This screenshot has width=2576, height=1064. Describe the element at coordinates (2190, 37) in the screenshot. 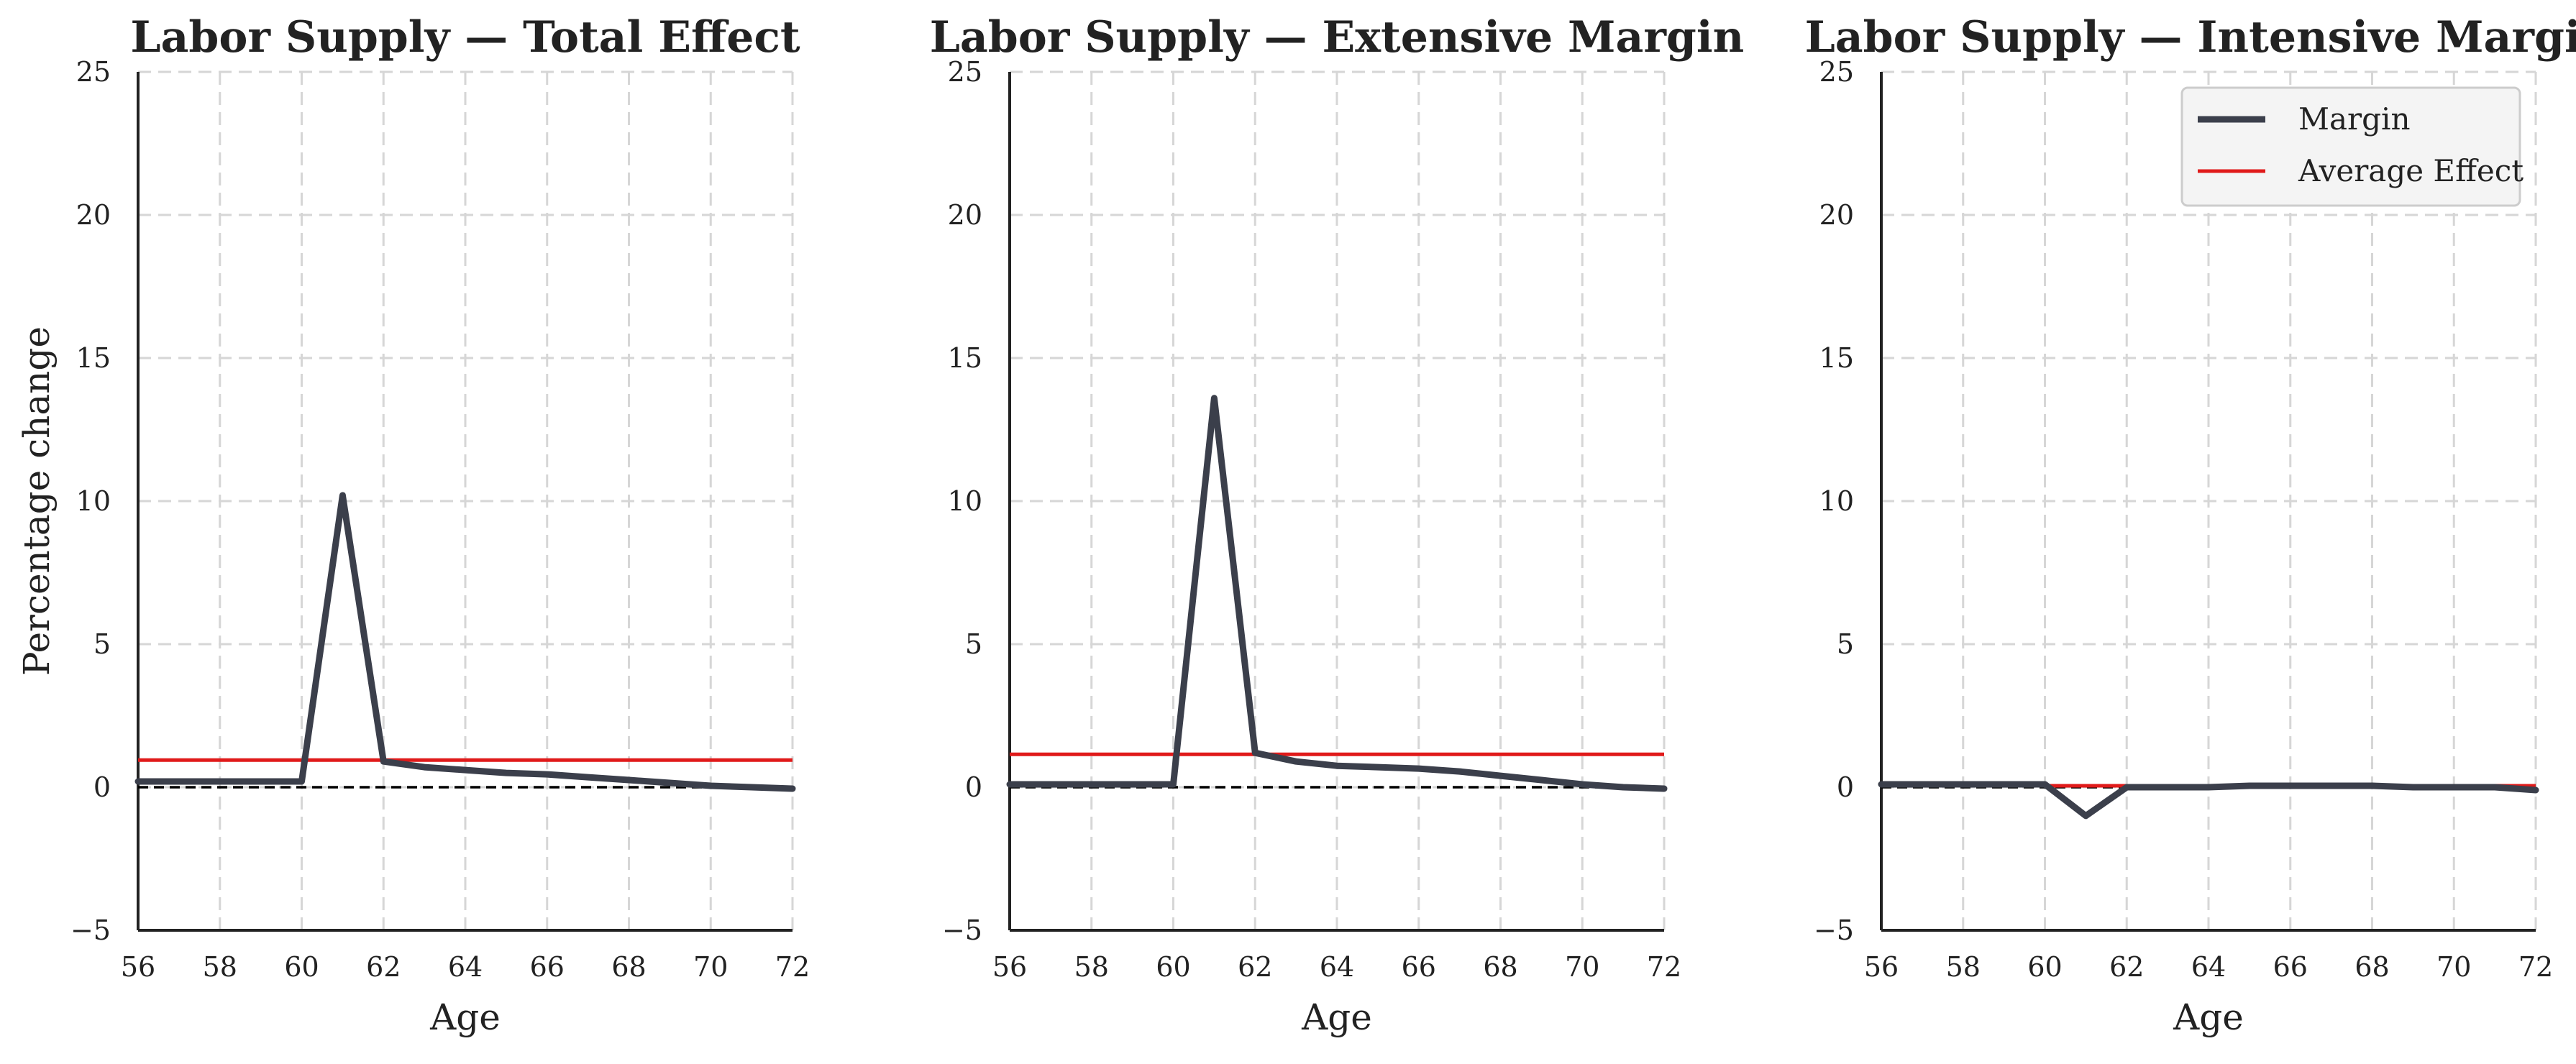

I see `chart-title: Labor Supply — Intensive Margin` at that location.